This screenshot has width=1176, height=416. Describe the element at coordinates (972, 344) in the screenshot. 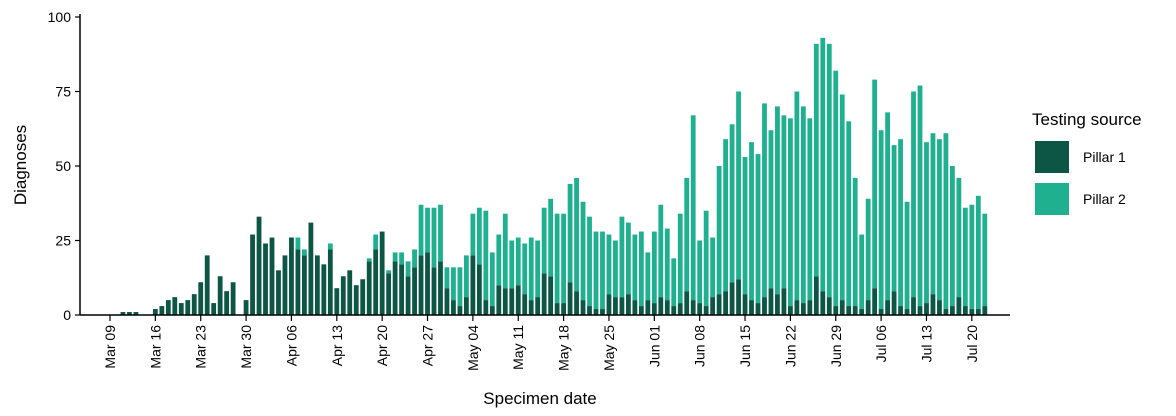

I see `x-tick-label: Jul 20` at that location.